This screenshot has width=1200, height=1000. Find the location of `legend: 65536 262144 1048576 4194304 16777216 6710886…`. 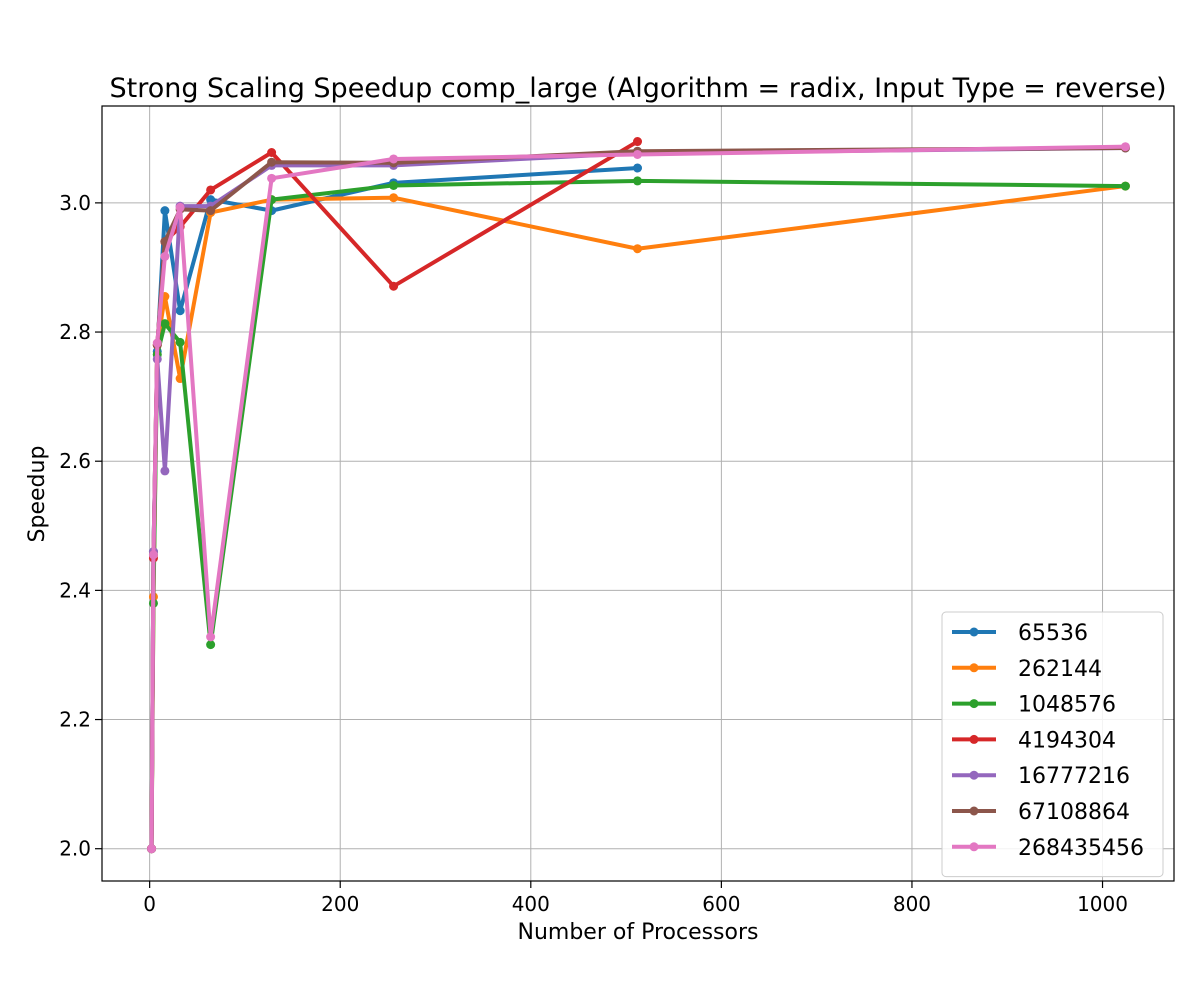

legend: 65536 262144 1048576 4194304 16777216 6710886… is located at coordinates (1052, 744).